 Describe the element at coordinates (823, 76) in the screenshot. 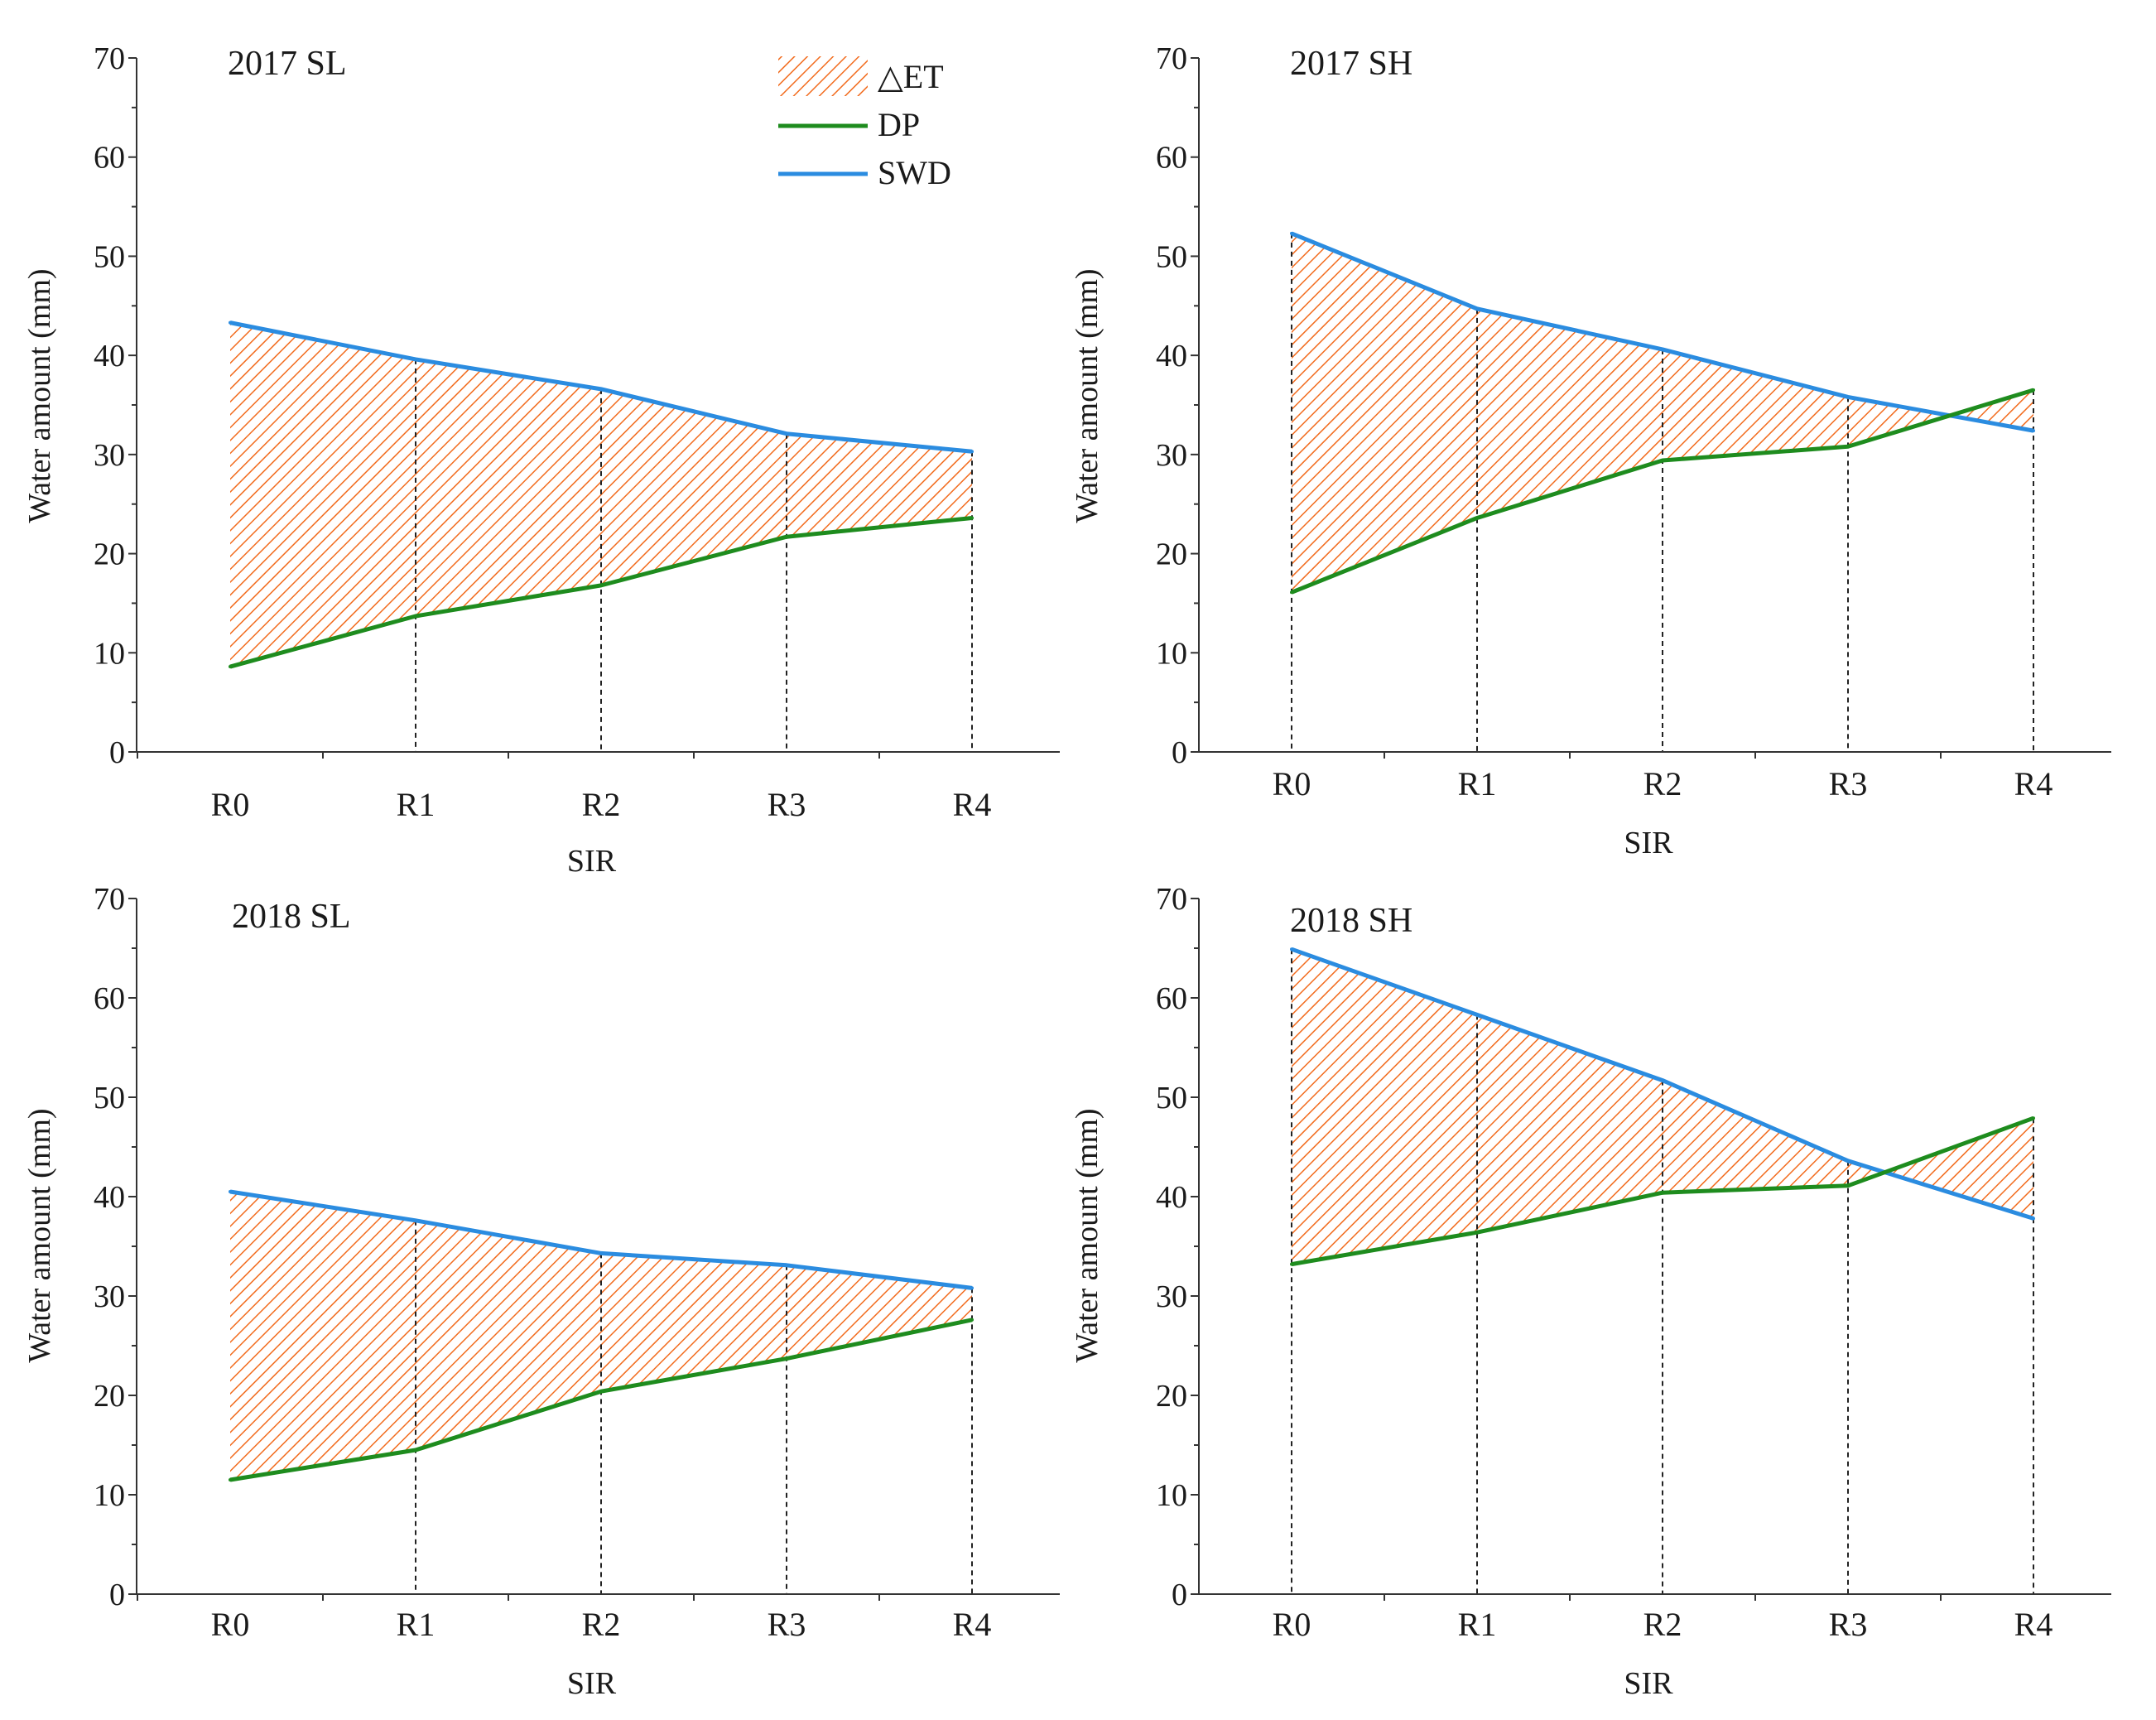

I see `legend-swatch-delta-et` at that location.